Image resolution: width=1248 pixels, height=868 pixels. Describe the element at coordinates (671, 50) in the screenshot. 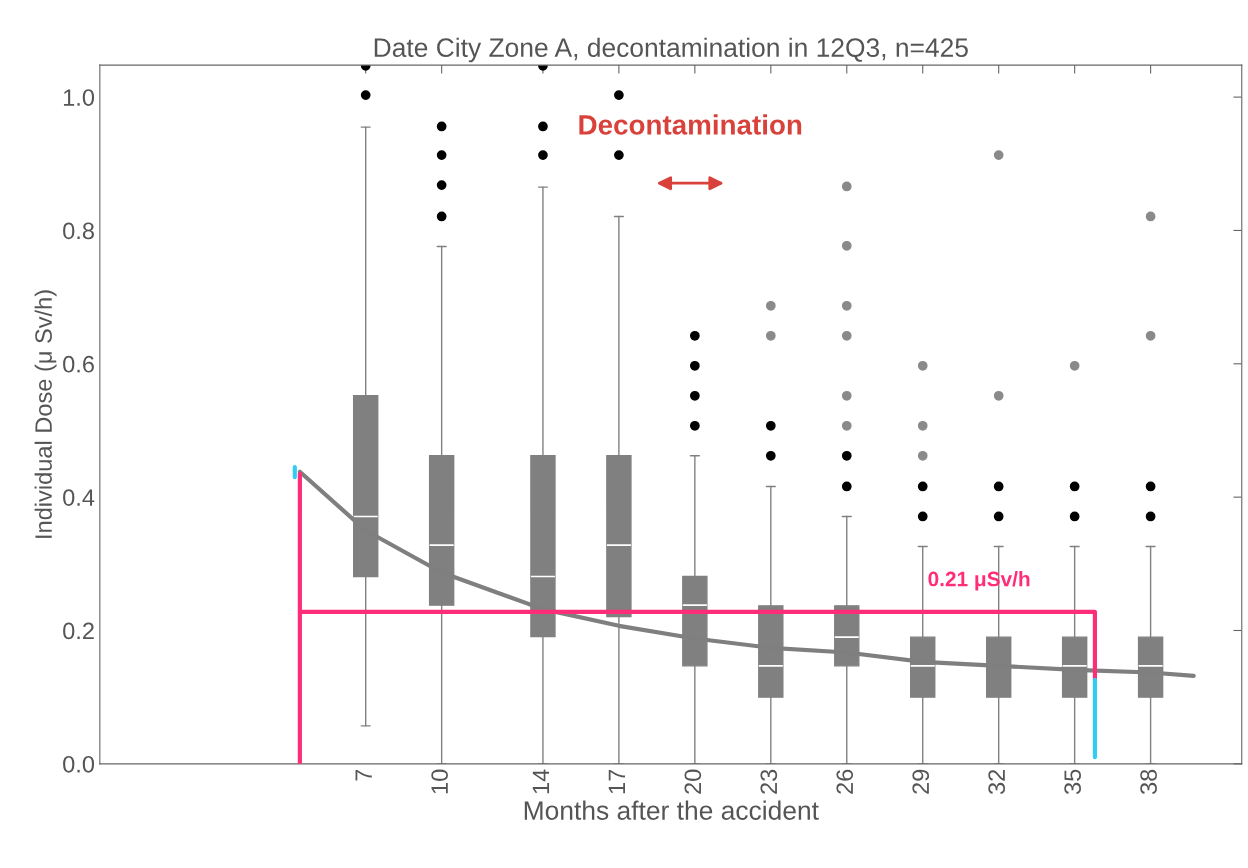

I see `chart-title: Date City Zone A, decontamination in 12Q3, n=425` at that location.